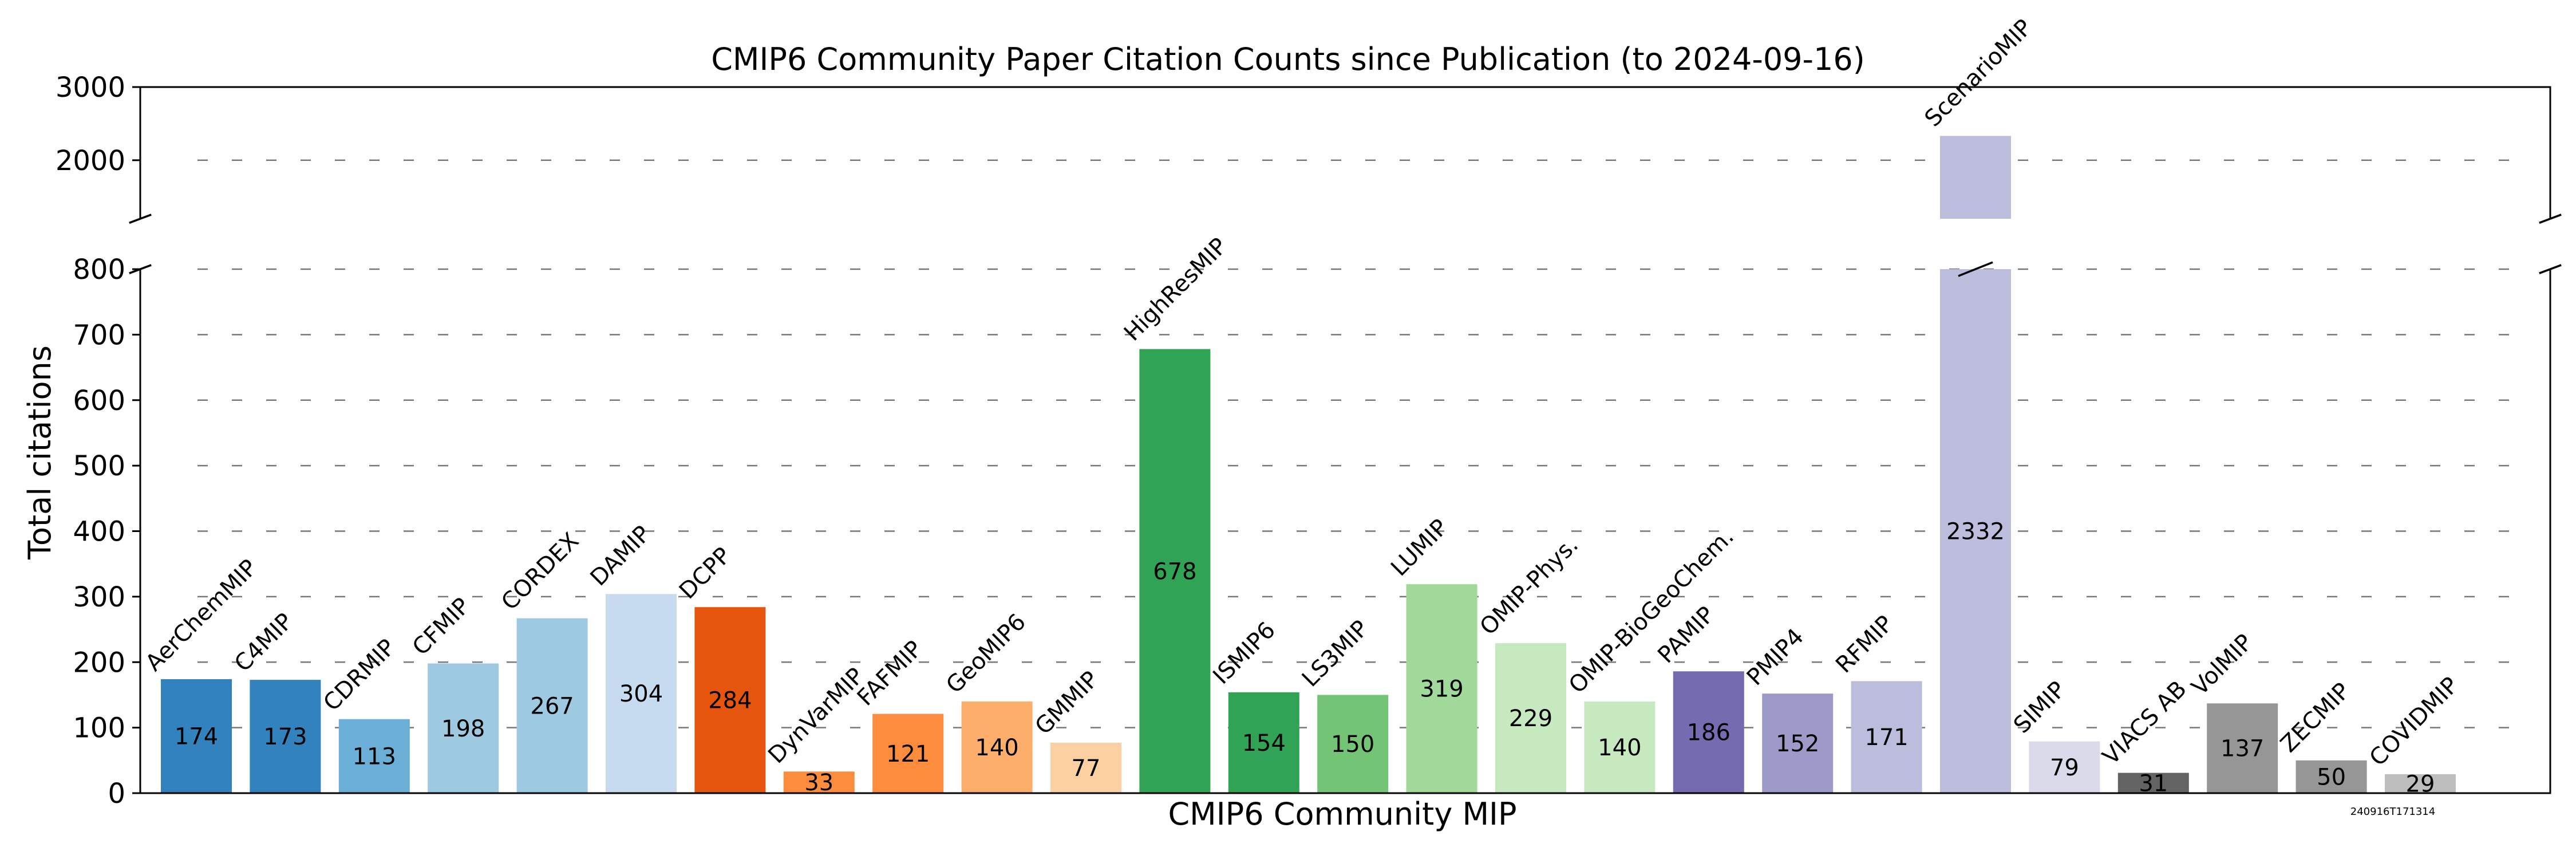  Describe the element at coordinates (90, 161) in the screenshot. I see `y-tick-label: 2000` at that location.